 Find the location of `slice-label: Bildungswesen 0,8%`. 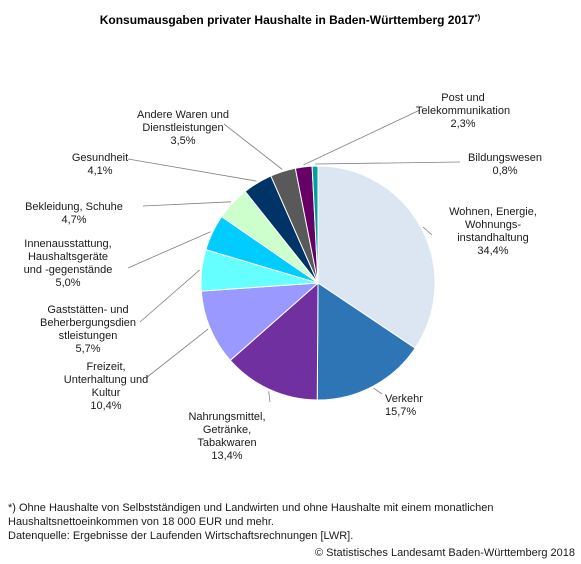

slice-label: Bildungswesen 0,8% is located at coordinates (505, 164).